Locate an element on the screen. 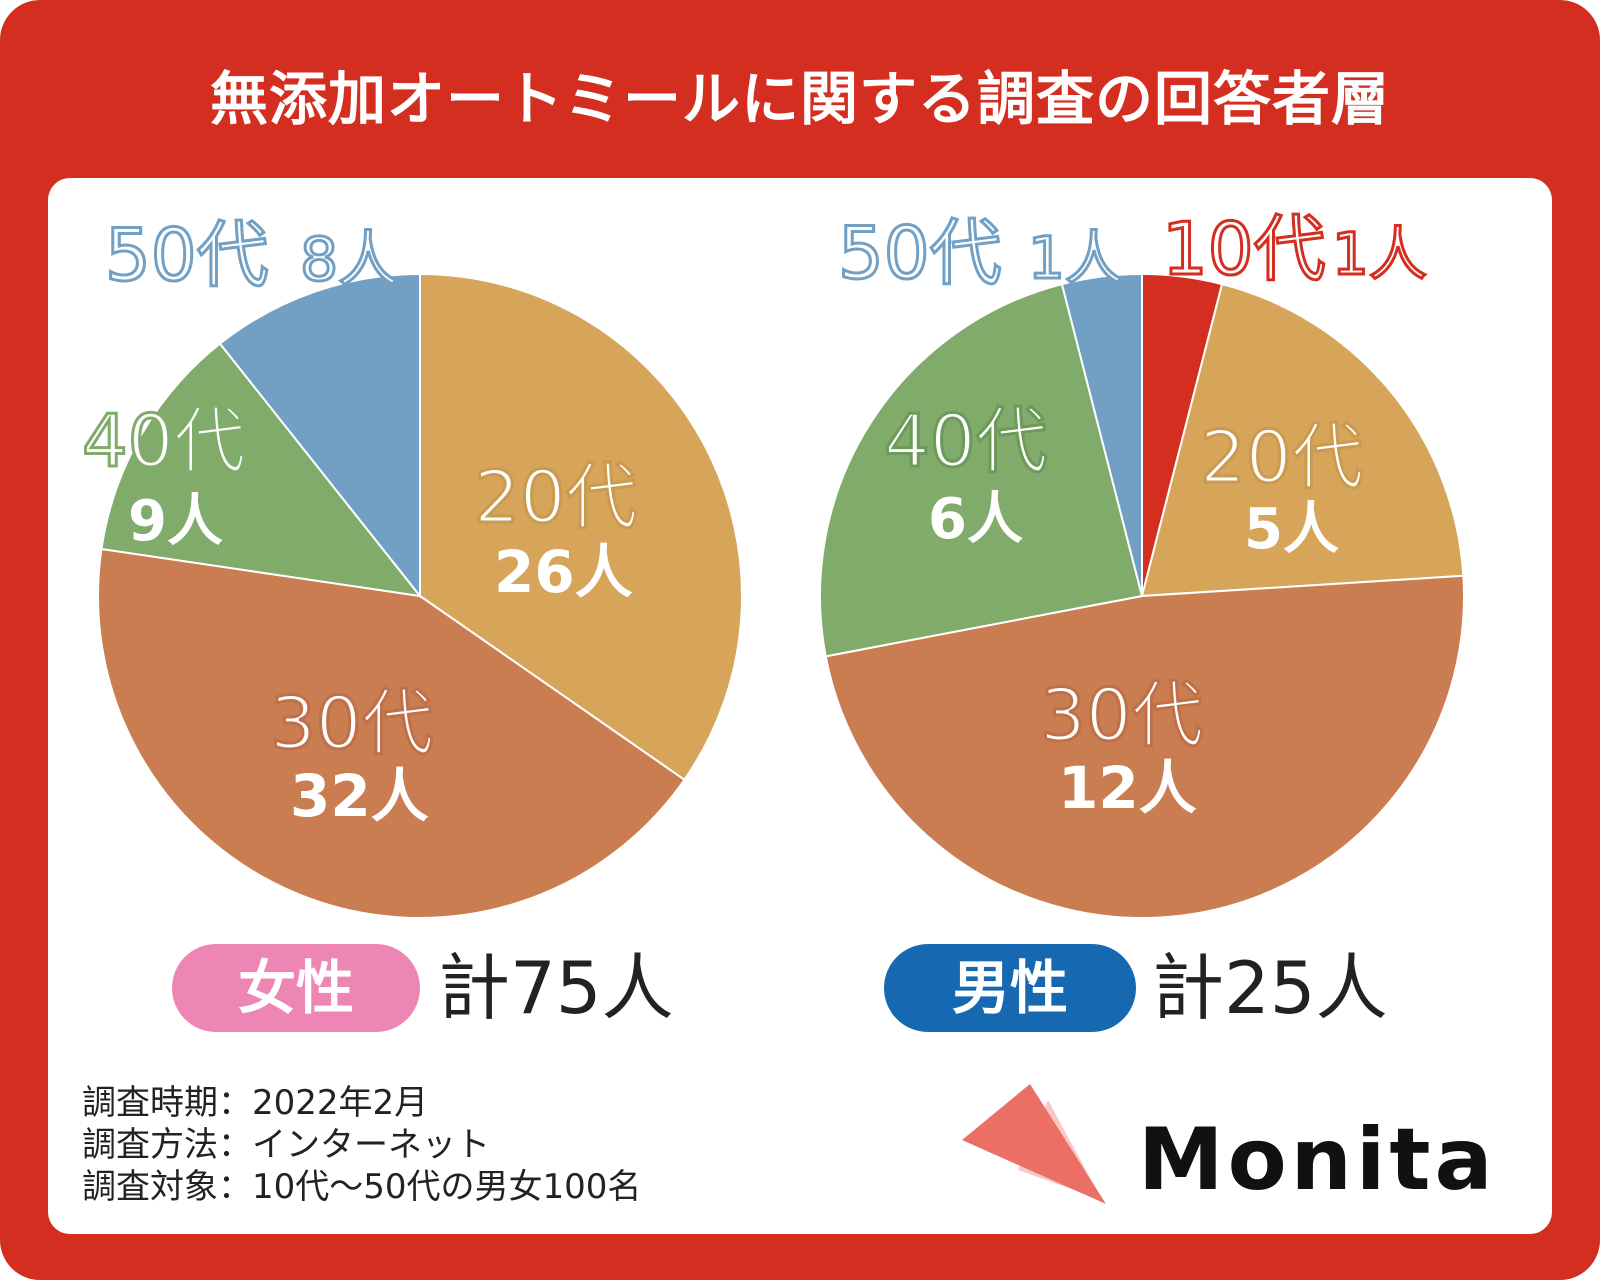 This screenshot has height=1280, width=1600. monita-logo-icon is located at coordinates (1034, 1144).